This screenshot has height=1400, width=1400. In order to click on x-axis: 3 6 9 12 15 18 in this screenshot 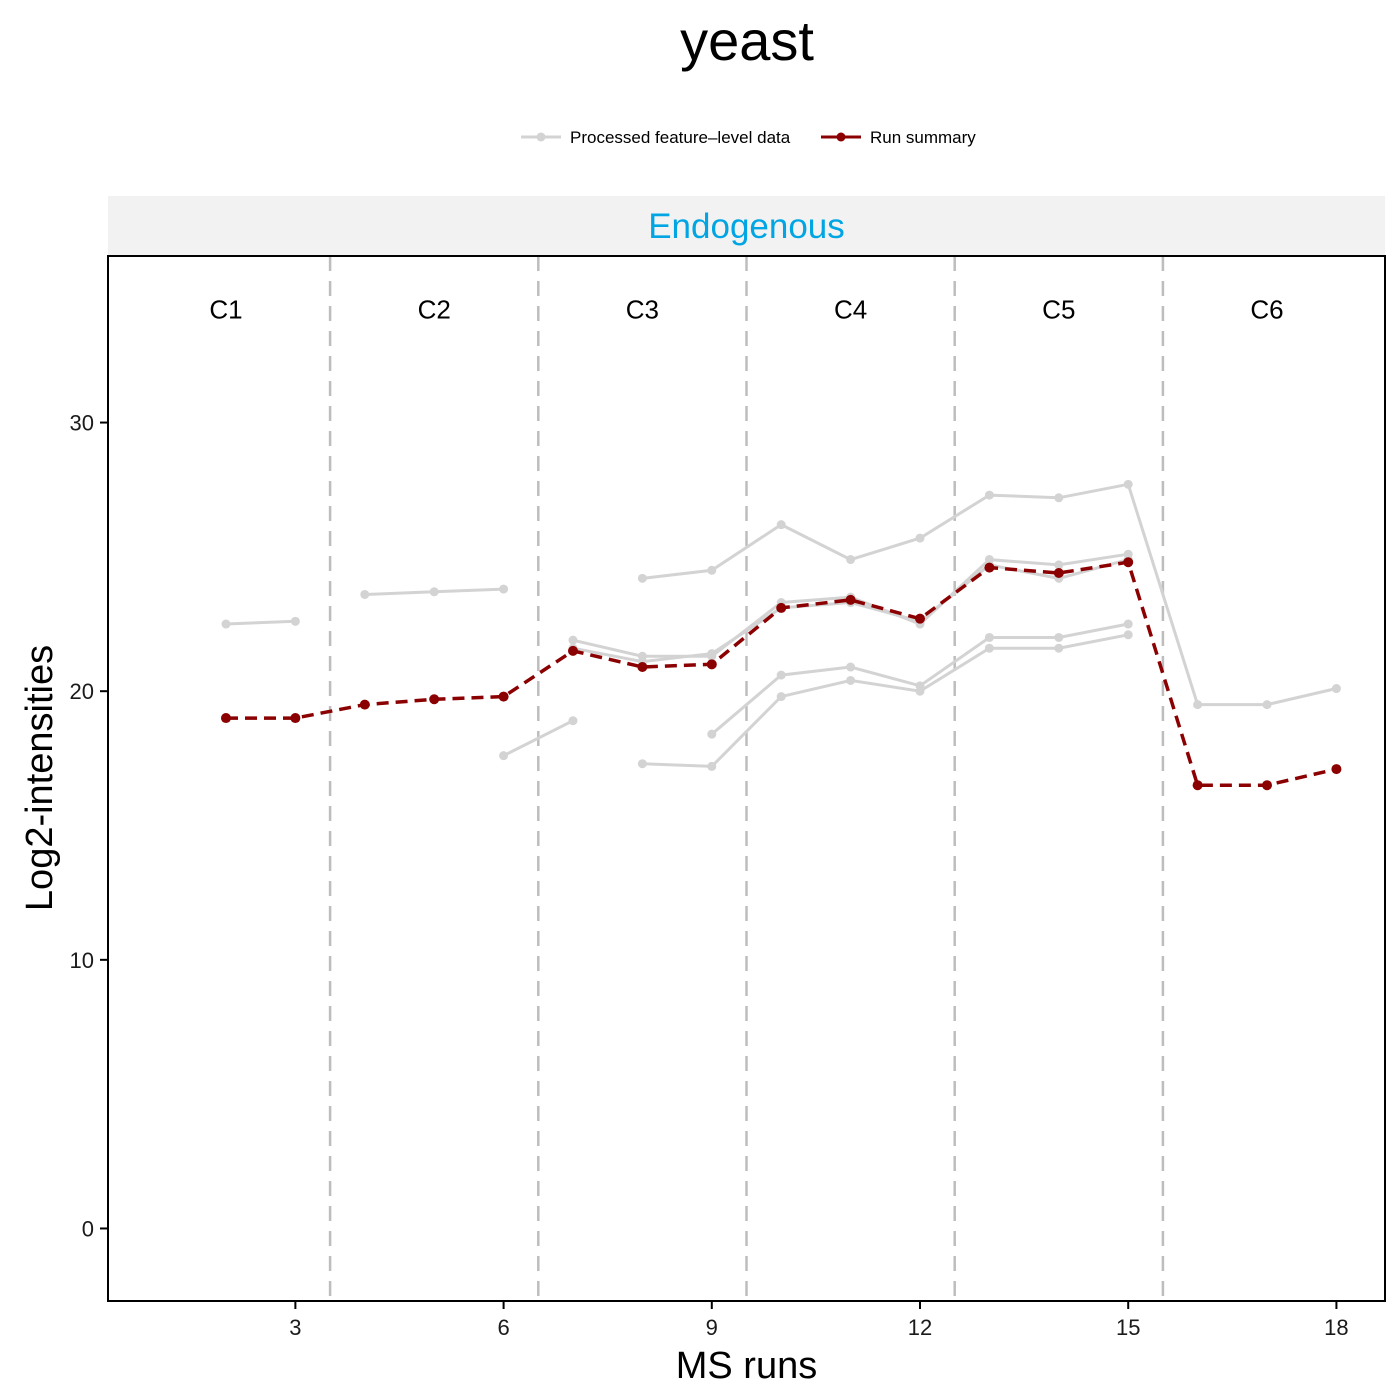, I will do `click(819, 1320)`.